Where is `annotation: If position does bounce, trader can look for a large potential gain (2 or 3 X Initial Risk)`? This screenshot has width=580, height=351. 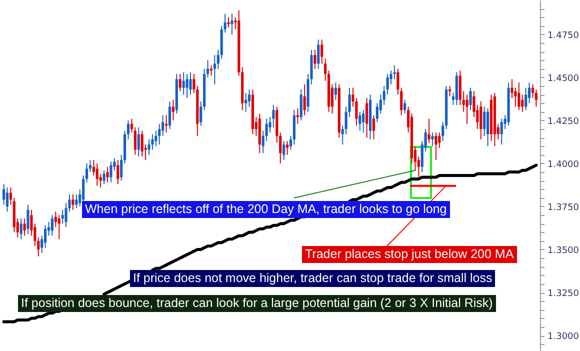
annotation: If position does bounce, trader can look for a large potential gain (2 or 3 X Initial Risk) is located at coordinates (257, 303).